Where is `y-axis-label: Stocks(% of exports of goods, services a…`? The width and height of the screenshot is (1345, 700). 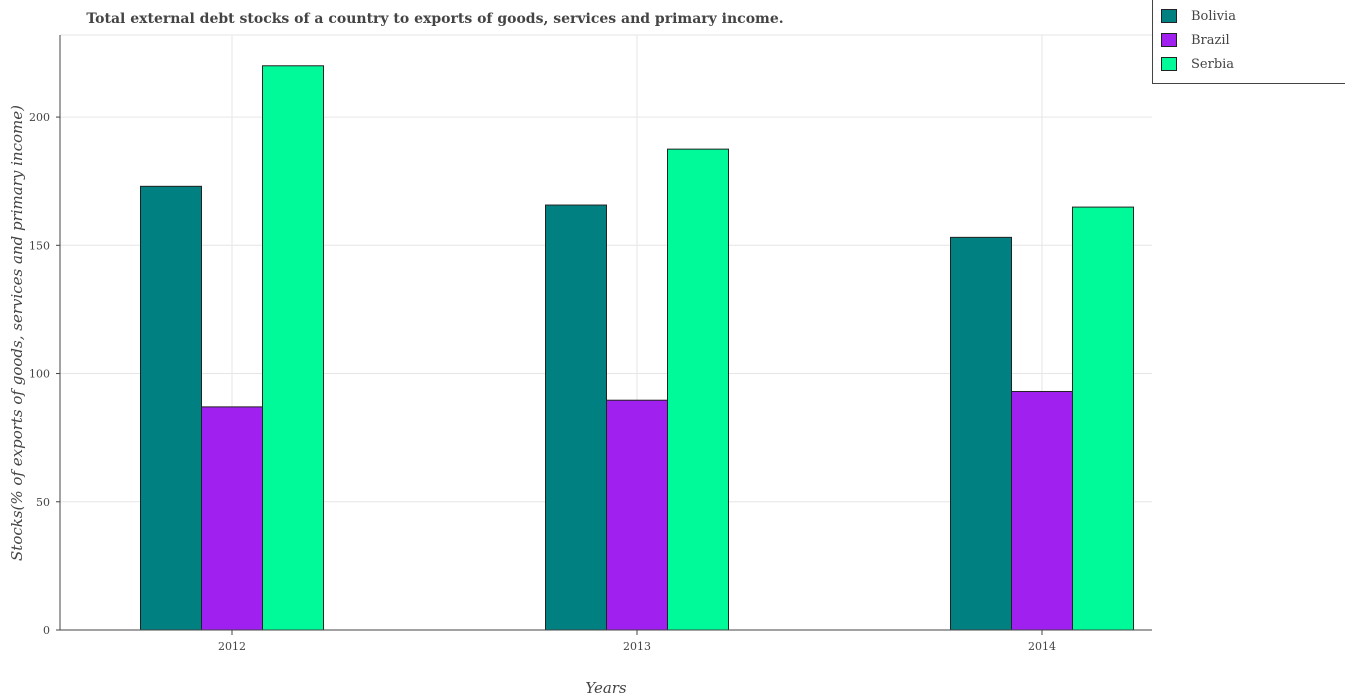 y-axis-label: Stocks(% of exports of goods, services a… is located at coordinates (17, 333).